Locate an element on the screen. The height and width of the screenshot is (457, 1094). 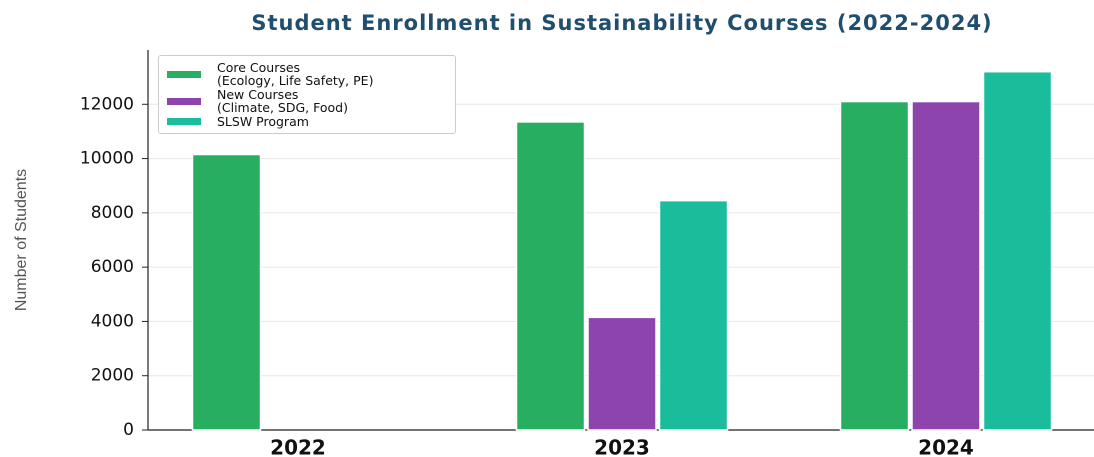
y-tick-label: 10000 is located at coordinates (107, 159).